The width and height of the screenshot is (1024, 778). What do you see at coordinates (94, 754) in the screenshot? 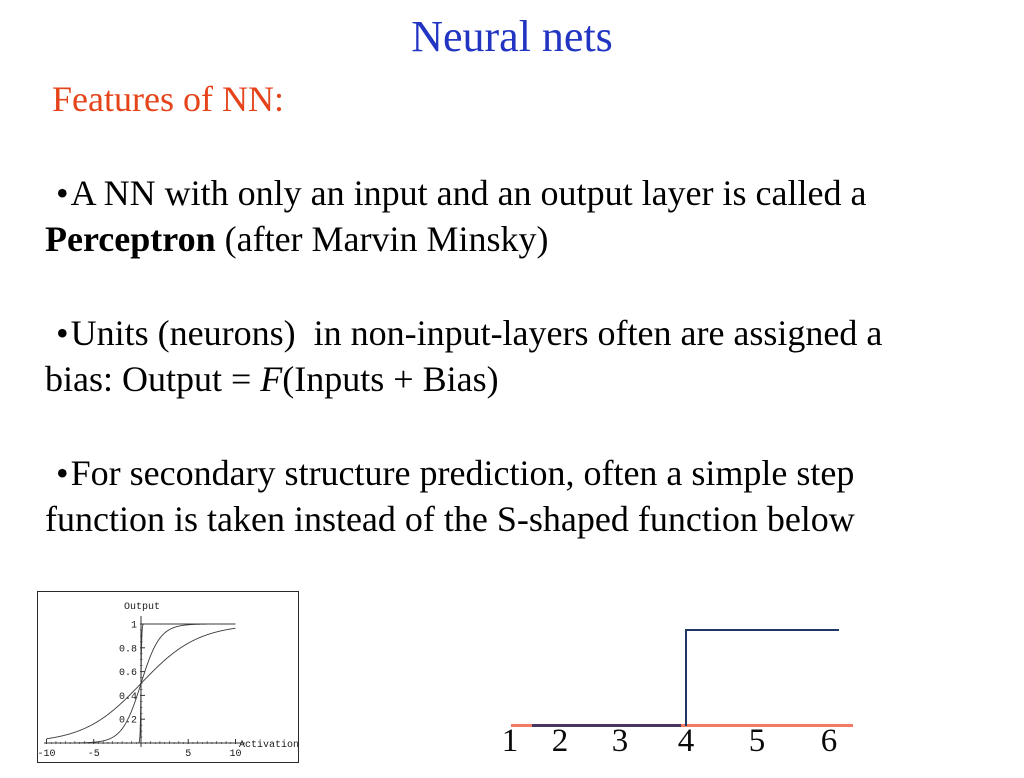
I see `x-tick-label: -5` at bounding box center [94, 754].